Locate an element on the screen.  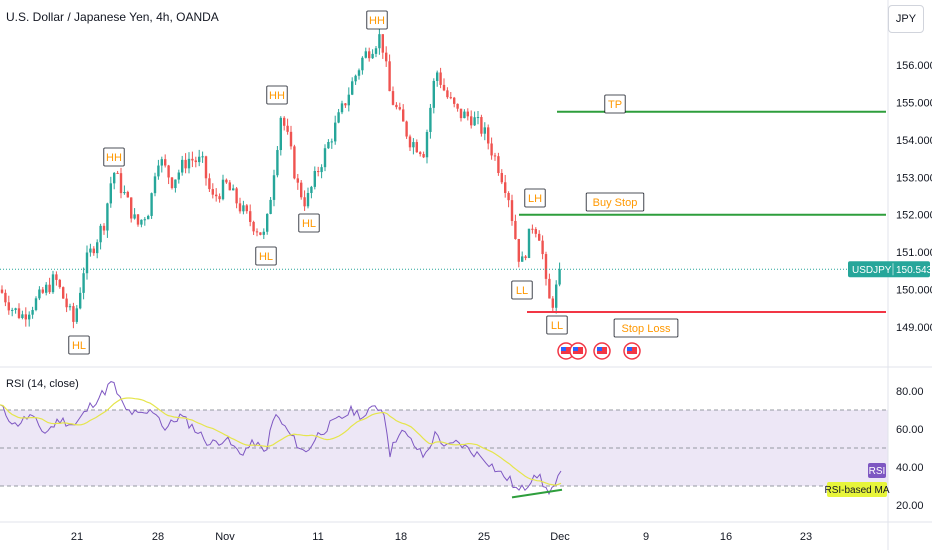
rsi-tick-label: 20.00 is located at coordinates (910, 506).